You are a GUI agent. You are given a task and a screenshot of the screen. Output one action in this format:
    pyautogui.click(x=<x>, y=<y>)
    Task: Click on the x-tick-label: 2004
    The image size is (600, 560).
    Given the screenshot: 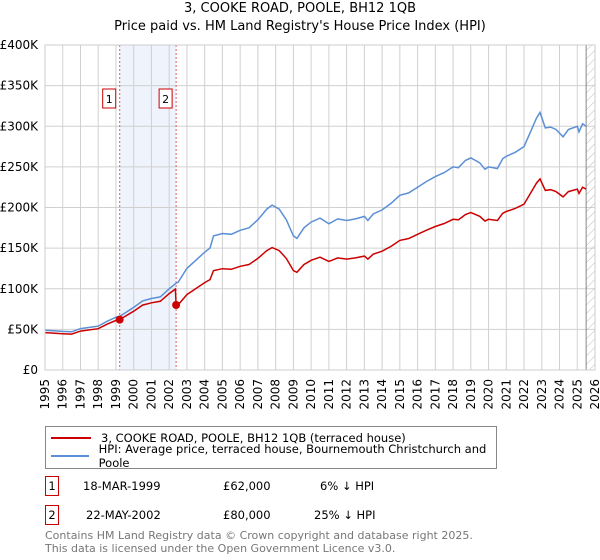 What is the action you would take?
    pyautogui.click(x=205, y=394)
    